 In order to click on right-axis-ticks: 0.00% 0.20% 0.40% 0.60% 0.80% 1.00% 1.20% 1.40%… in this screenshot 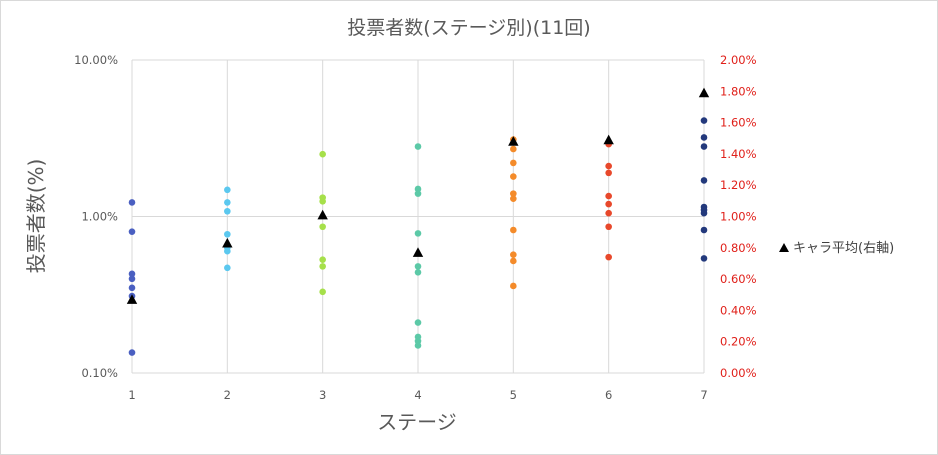, I will do `click(738, 216)`.